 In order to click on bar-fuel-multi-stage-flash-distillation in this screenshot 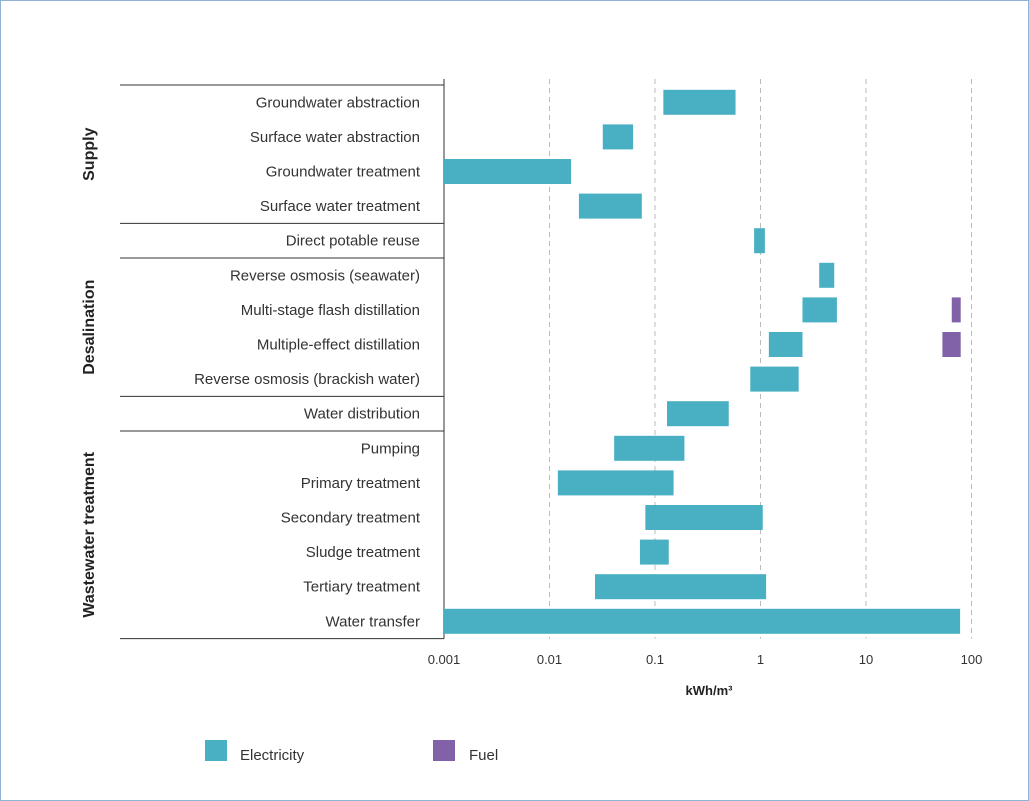, I will do `click(956, 310)`.